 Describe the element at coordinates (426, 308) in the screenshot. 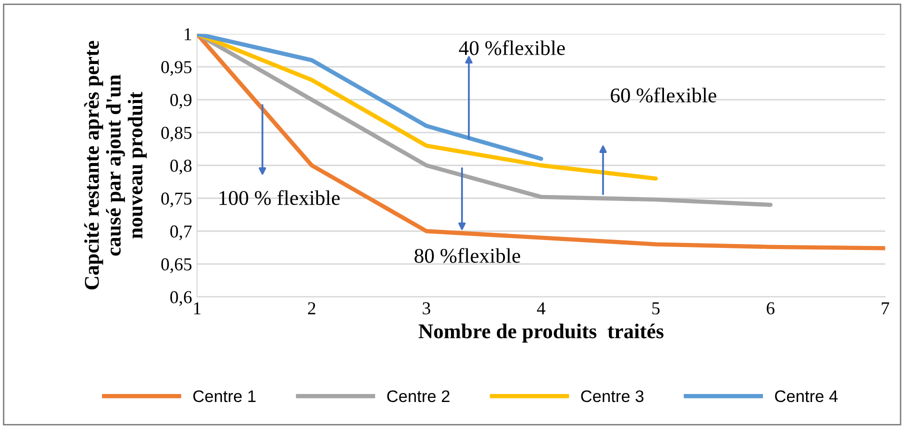

I see `x-tick-label: 3` at that location.